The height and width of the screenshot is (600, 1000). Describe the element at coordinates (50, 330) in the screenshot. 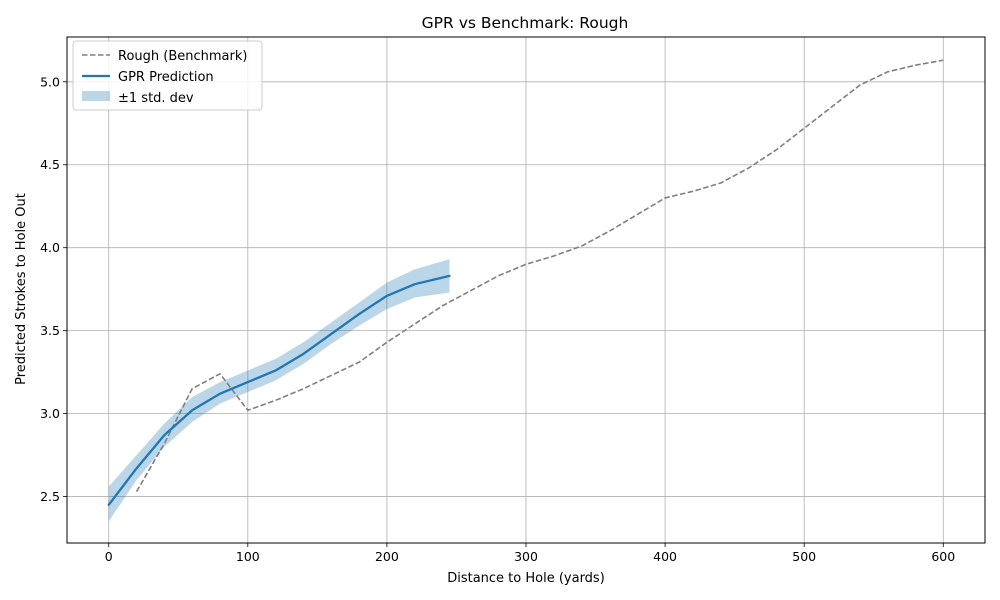

I see `y-tick-label: 3.5` at that location.